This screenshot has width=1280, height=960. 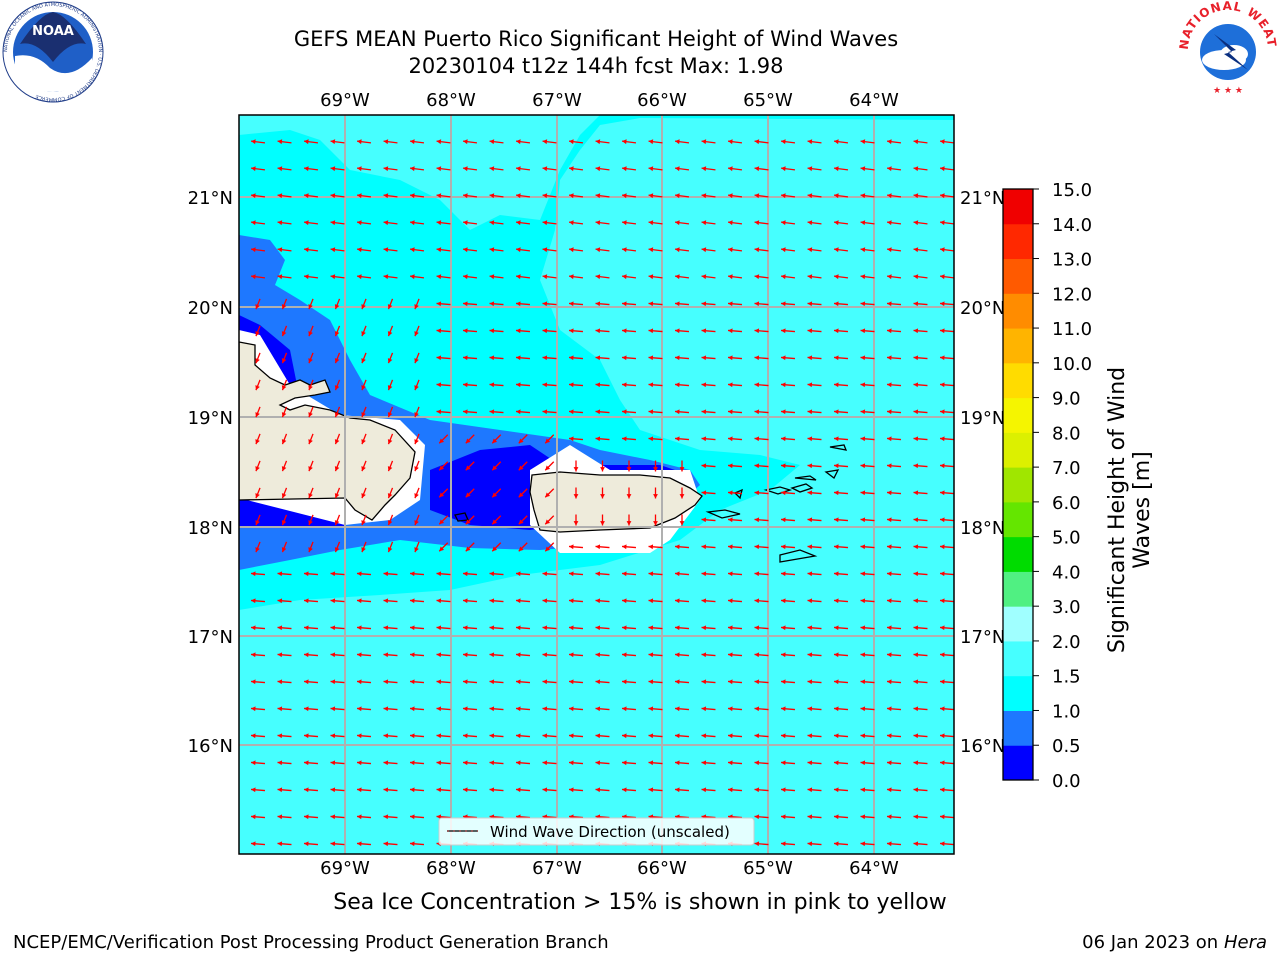 What do you see at coordinates (874, 868) in the screenshot?
I see `lon-tick-label: 64°W` at bounding box center [874, 868].